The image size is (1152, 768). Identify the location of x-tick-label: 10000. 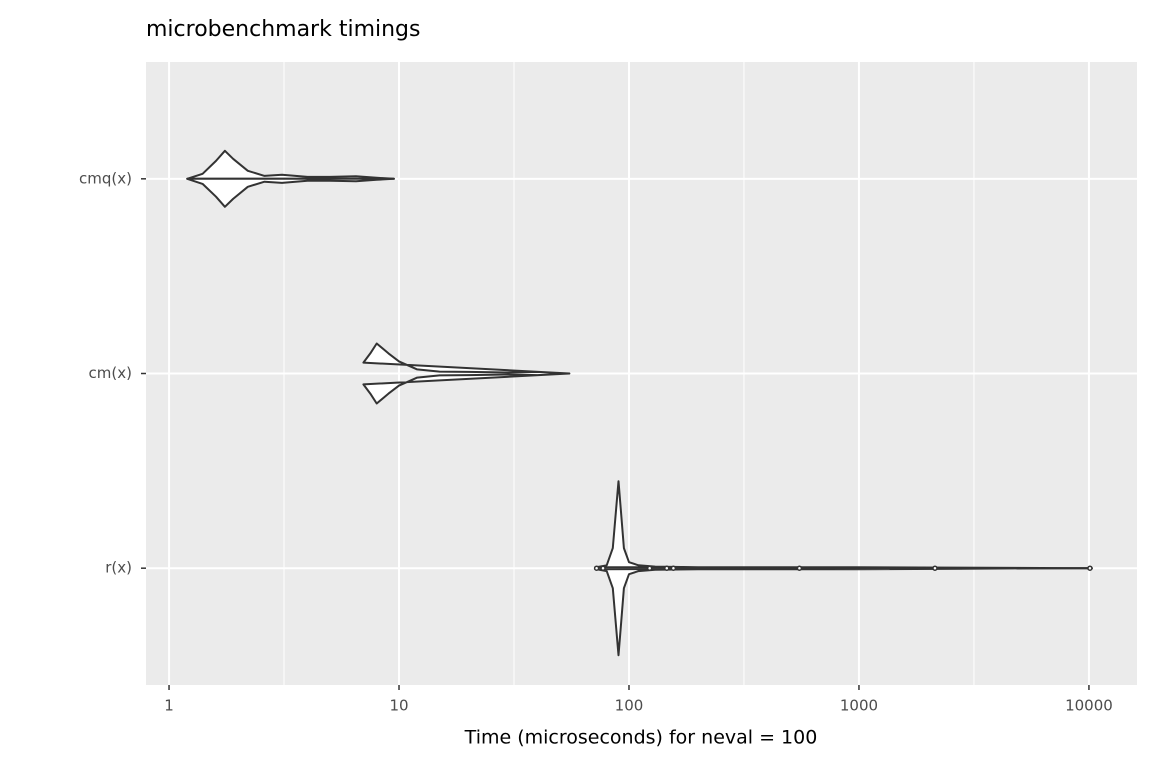
(1089, 706).